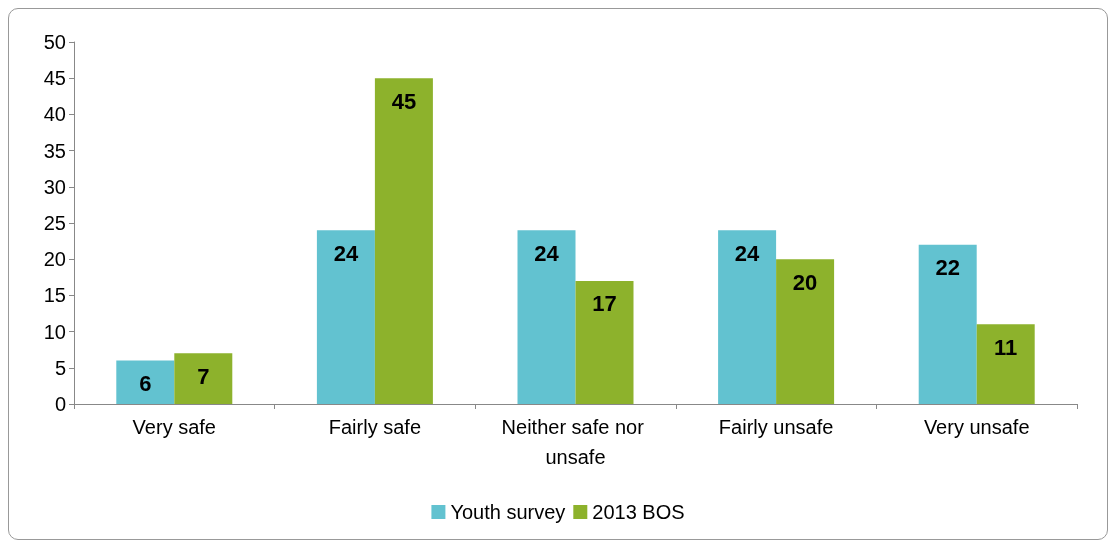  What do you see at coordinates (1006, 347) in the screenshot?
I see `data-label: 11` at bounding box center [1006, 347].